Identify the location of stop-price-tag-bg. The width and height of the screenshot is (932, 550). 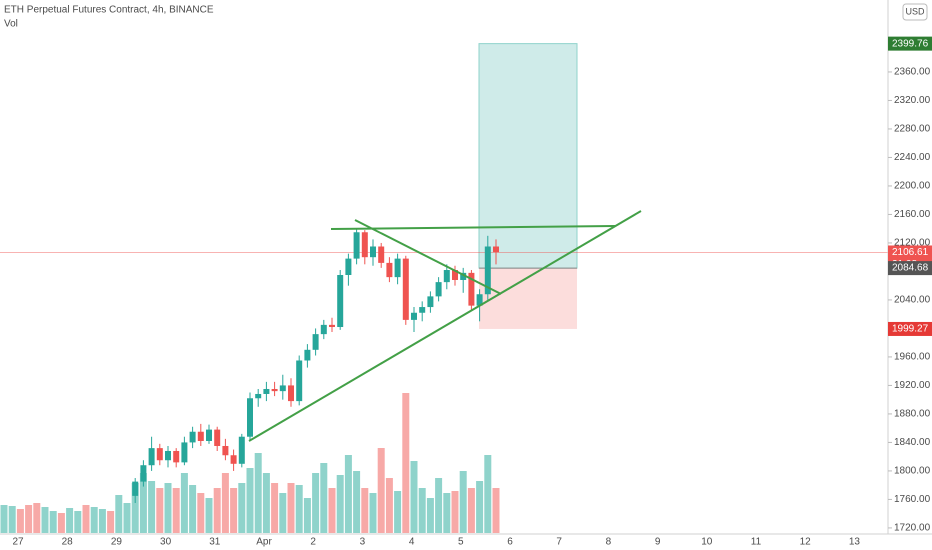
(910, 328).